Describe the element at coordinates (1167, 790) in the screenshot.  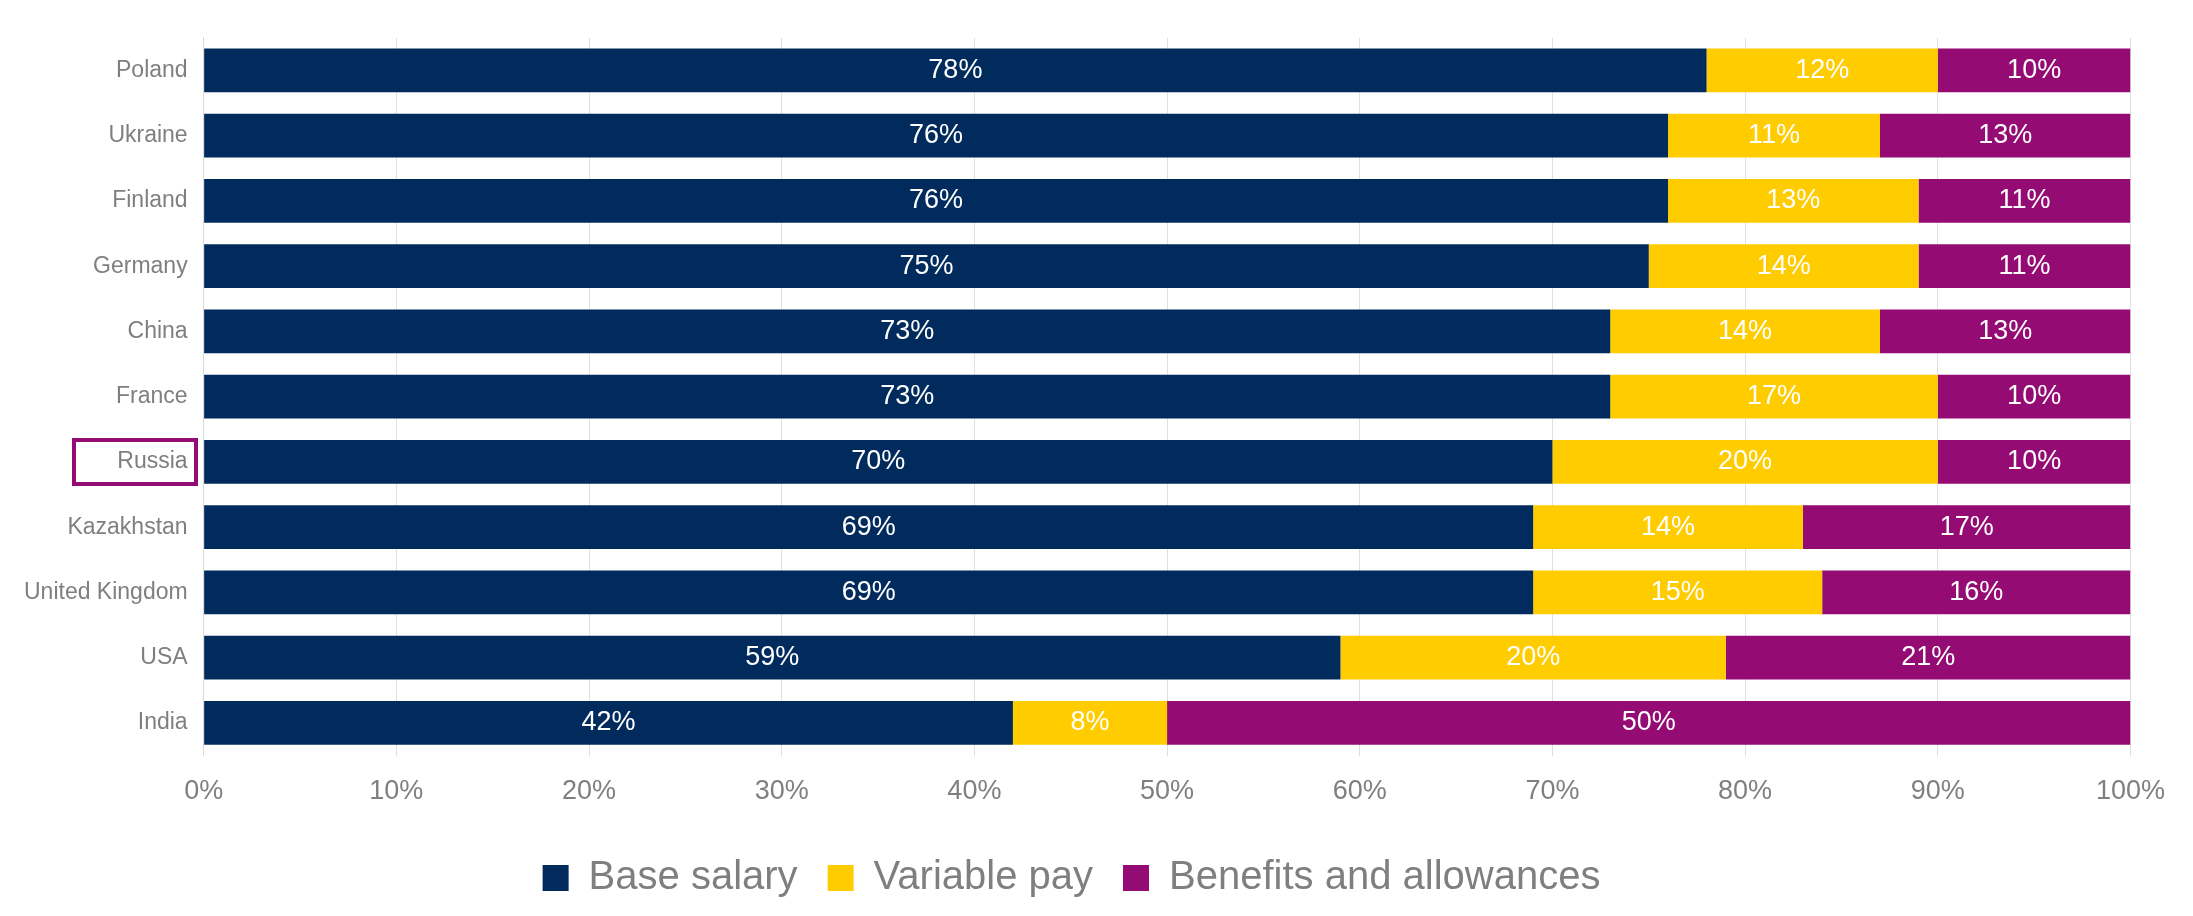
I see `x-tick-label: 50%` at that location.